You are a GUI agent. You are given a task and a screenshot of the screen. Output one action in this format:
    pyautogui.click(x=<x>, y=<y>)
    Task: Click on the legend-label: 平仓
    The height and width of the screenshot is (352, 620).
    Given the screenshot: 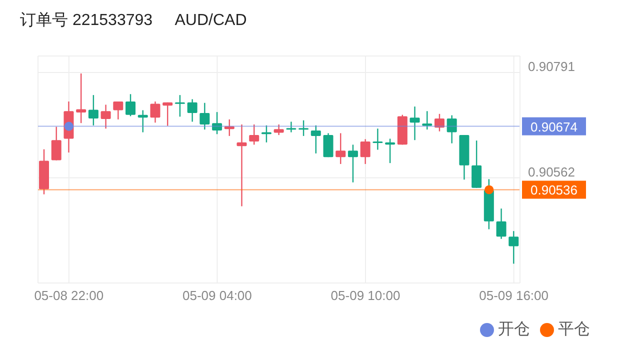 What is the action you would take?
    pyautogui.click(x=574, y=329)
    